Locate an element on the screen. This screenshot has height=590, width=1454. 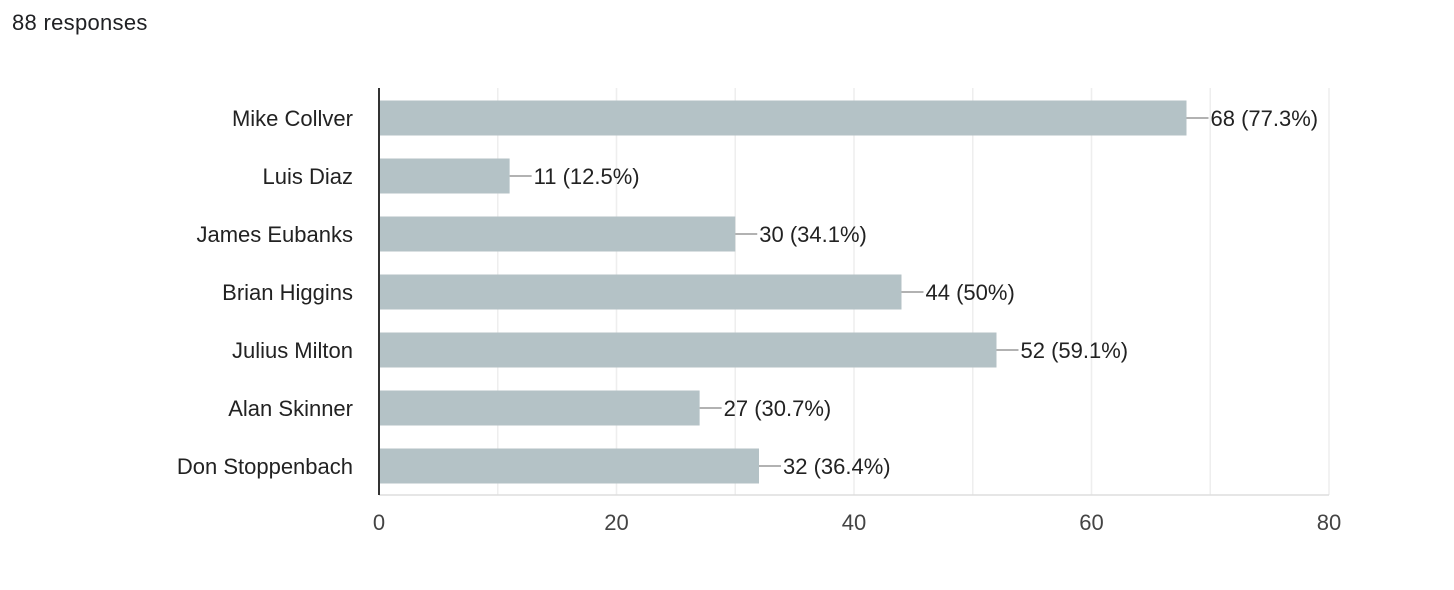
category-label: Mike Collver is located at coordinates (292, 118).